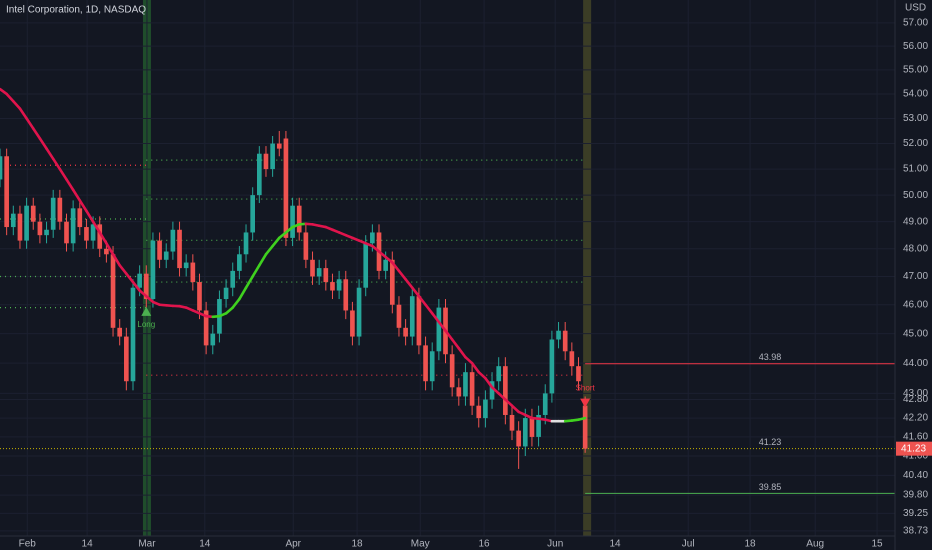 The image size is (932, 550). Describe the element at coordinates (915, 513) in the screenshot. I see `y-tick-label: 39.25` at that location.